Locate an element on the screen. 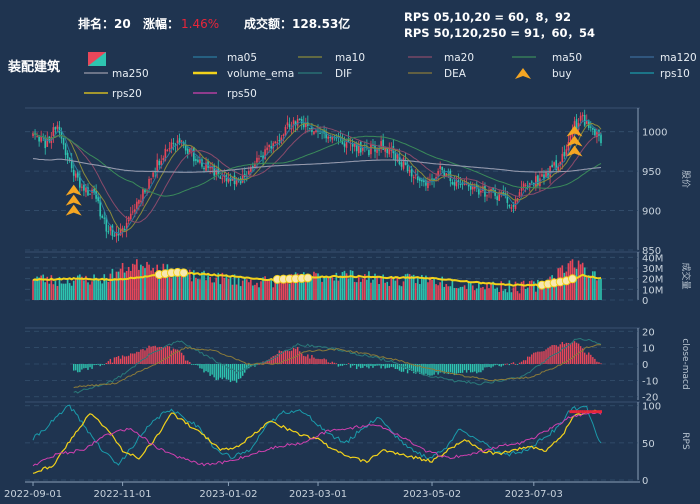  rps10-line is located at coordinates (317, 435).